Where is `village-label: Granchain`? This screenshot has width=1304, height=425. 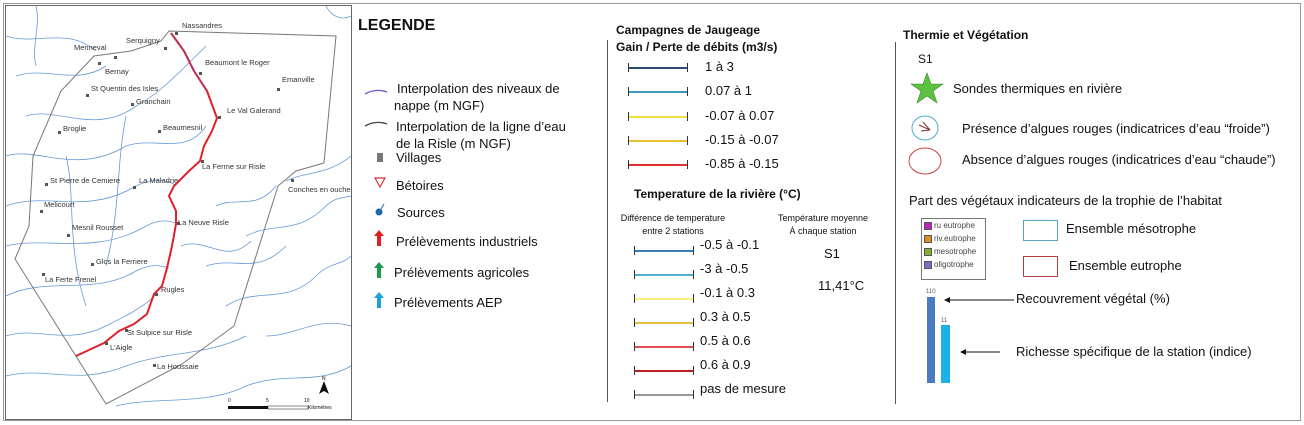
village-label: Granchain is located at coordinates (153, 101).